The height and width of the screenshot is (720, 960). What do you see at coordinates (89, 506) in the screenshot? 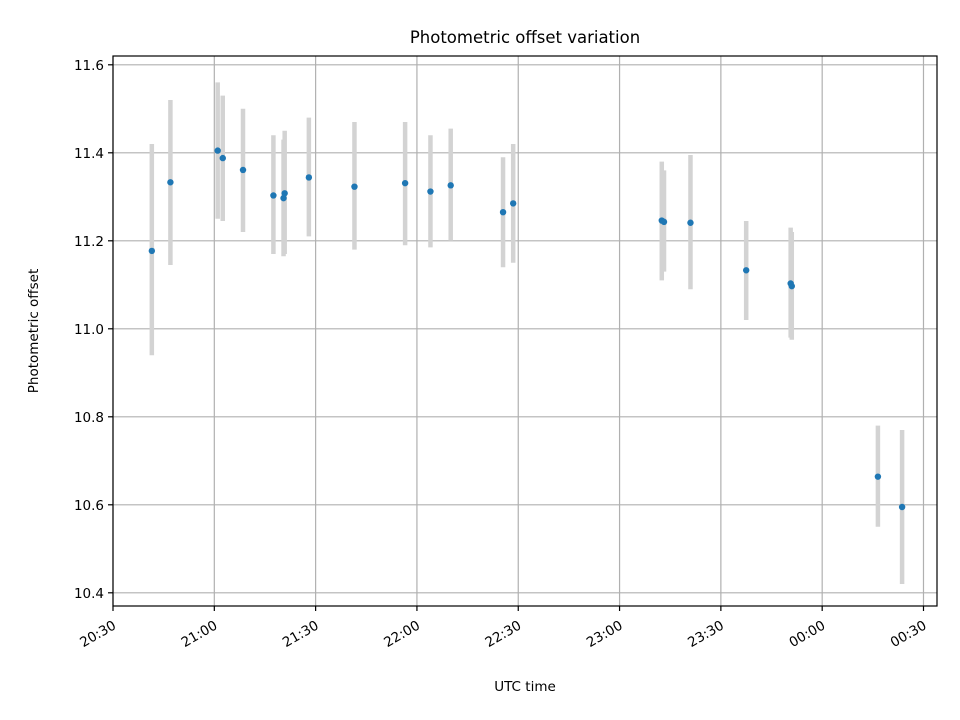
I see `y-tick-label: 10.6` at bounding box center [89, 506].